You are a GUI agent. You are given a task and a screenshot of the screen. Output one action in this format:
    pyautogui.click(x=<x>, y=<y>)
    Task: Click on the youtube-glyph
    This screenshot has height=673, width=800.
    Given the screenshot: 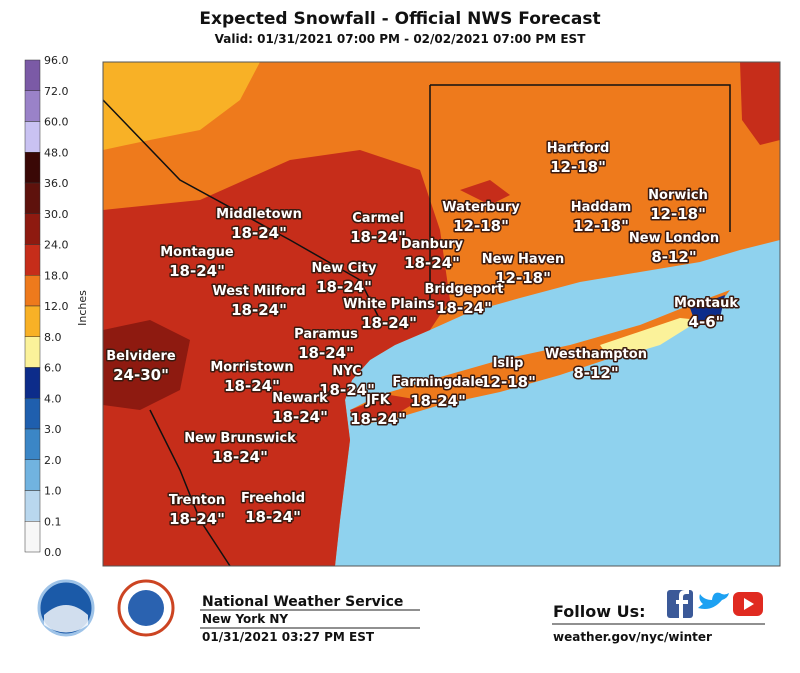 What is the action you would take?
    pyautogui.click(x=749, y=604)
    